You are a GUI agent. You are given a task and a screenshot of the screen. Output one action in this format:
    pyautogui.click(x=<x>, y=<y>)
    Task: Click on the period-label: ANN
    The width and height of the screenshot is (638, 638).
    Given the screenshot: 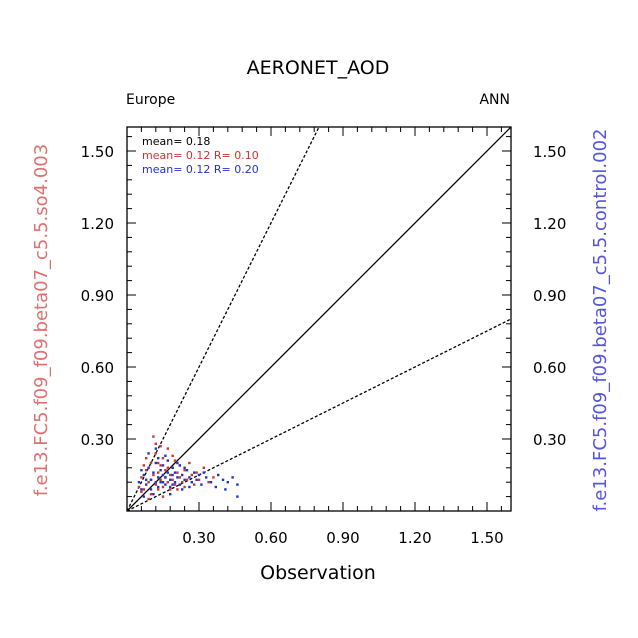 What is the action you would take?
    pyautogui.click(x=494, y=100)
    